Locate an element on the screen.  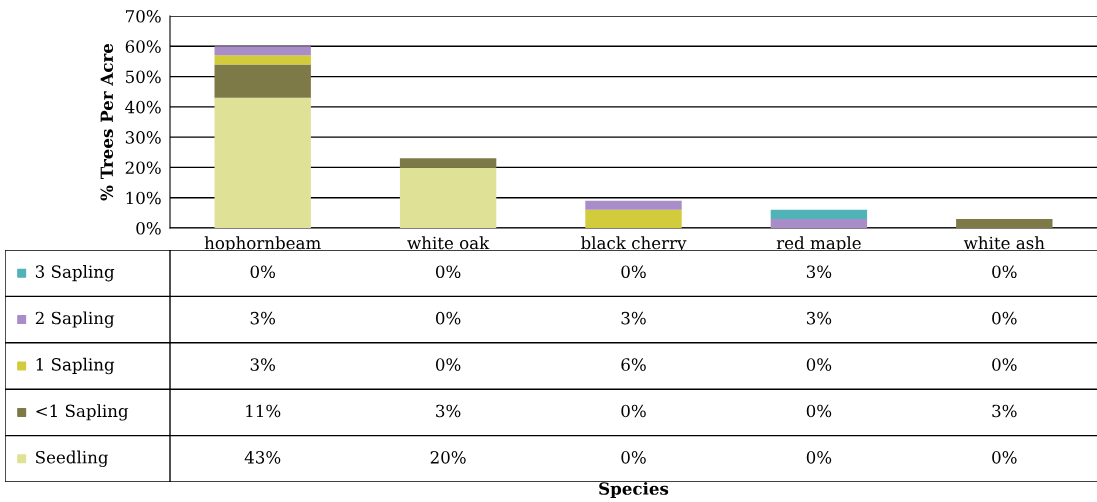
y-tick-label: 70% is located at coordinates (143, 16).